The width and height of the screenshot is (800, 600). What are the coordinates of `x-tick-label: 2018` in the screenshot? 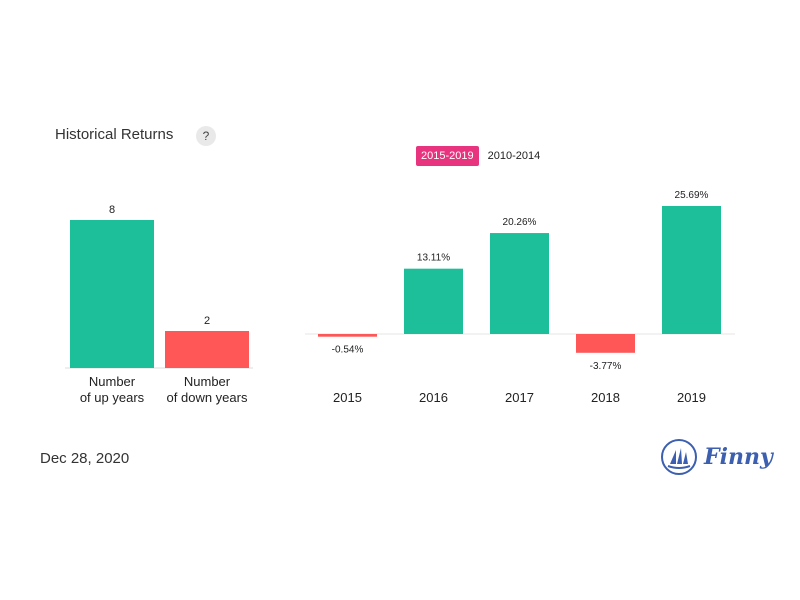 It's located at (605, 397).